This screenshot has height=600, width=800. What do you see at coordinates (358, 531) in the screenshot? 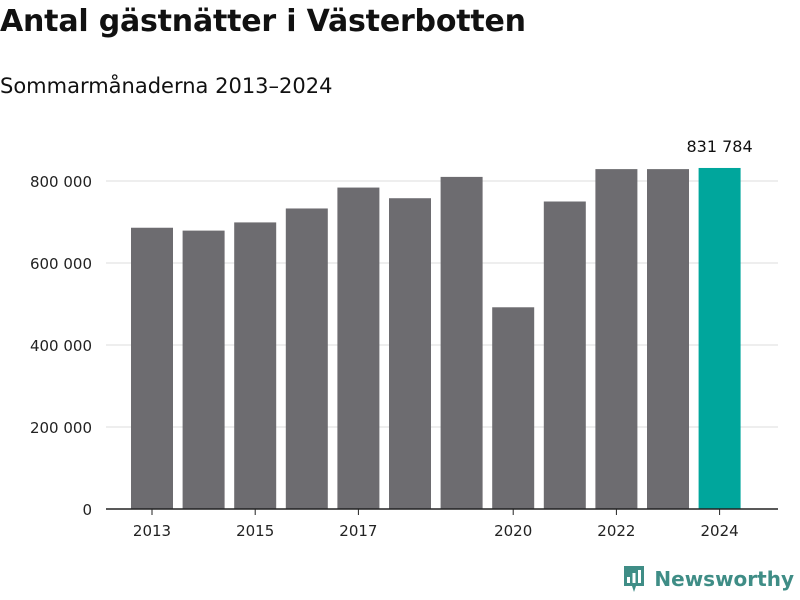
I see `x-tick-label: 2017` at bounding box center [358, 531].